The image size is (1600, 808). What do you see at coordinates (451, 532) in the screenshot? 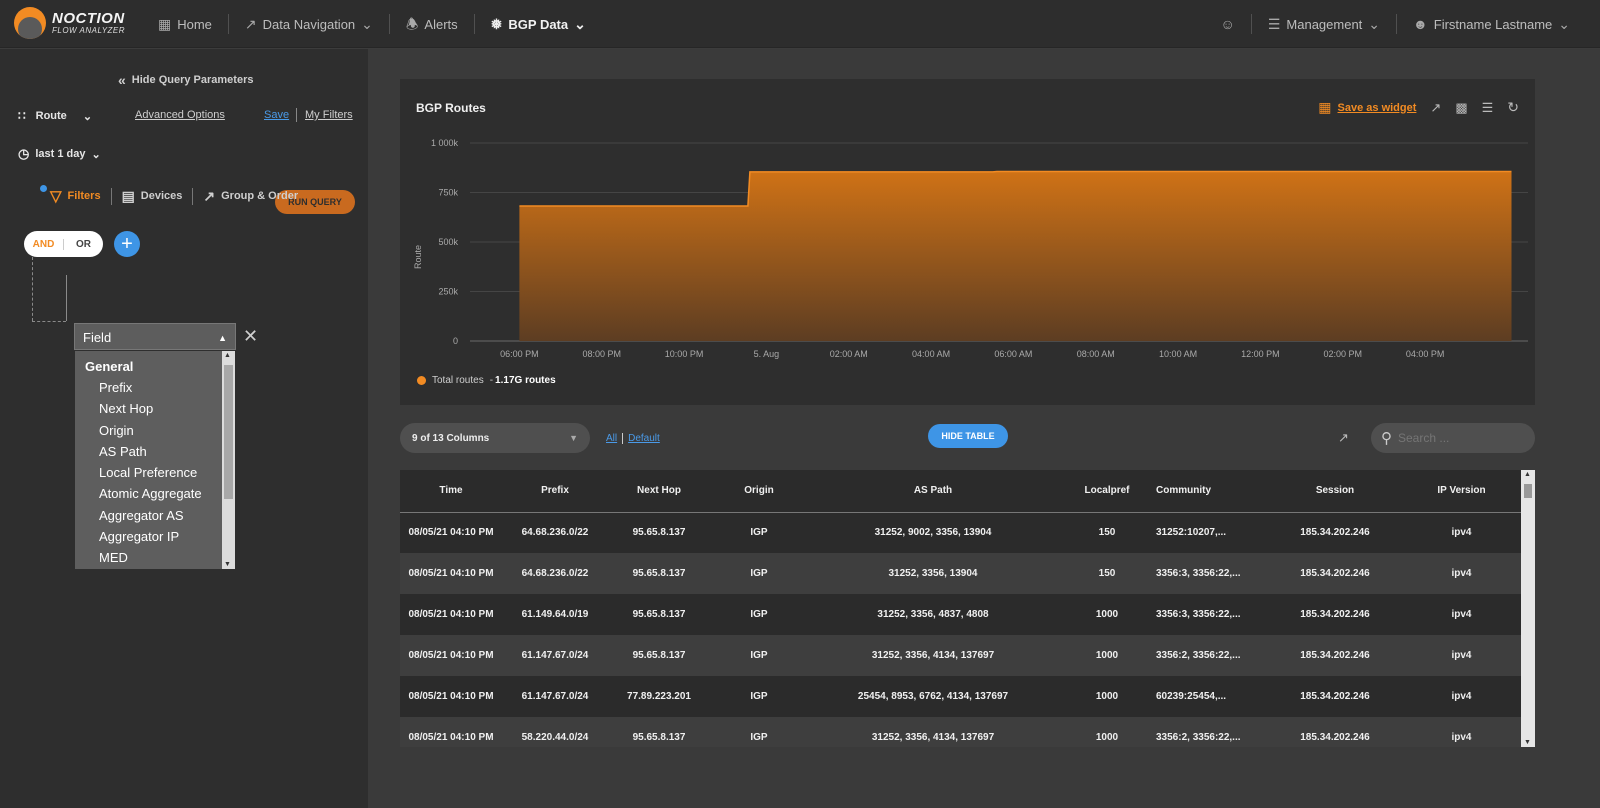
I see `table-cell: 08/05/21 04:10 PM` at bounding box center [451, 532].